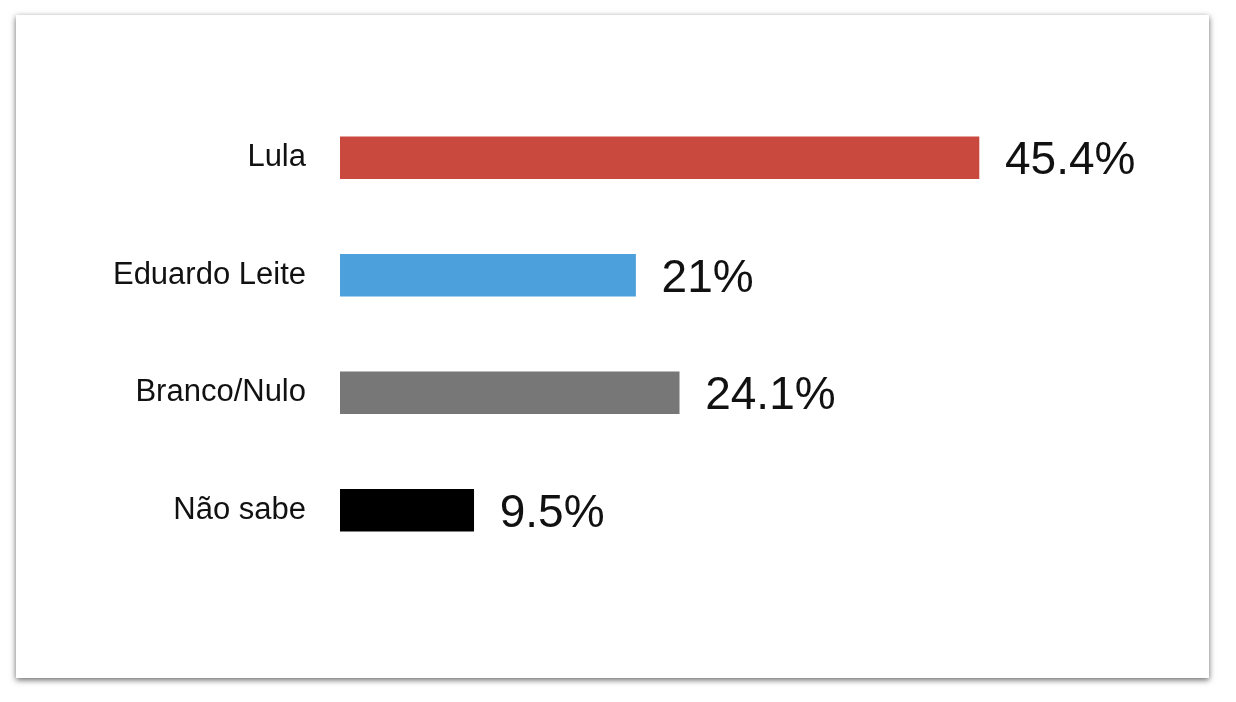  I want to click on data-label: 21%, so click(707, 275).